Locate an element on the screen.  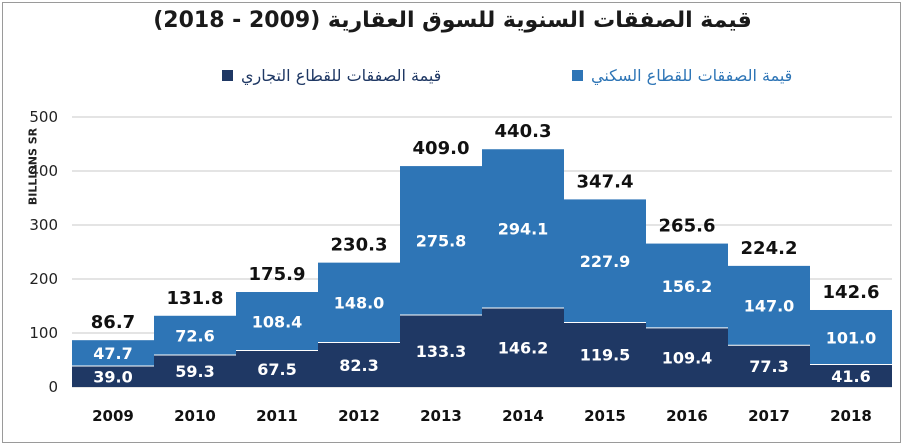
x-tick-label: 2009 is located at coordinates (113, 416).